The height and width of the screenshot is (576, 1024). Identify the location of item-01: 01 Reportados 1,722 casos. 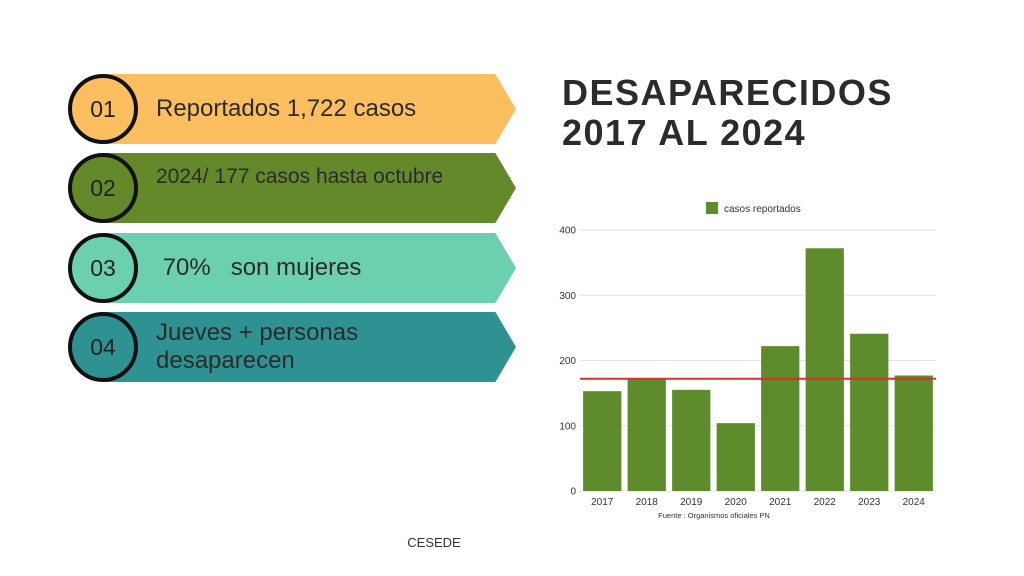
(292, 109).